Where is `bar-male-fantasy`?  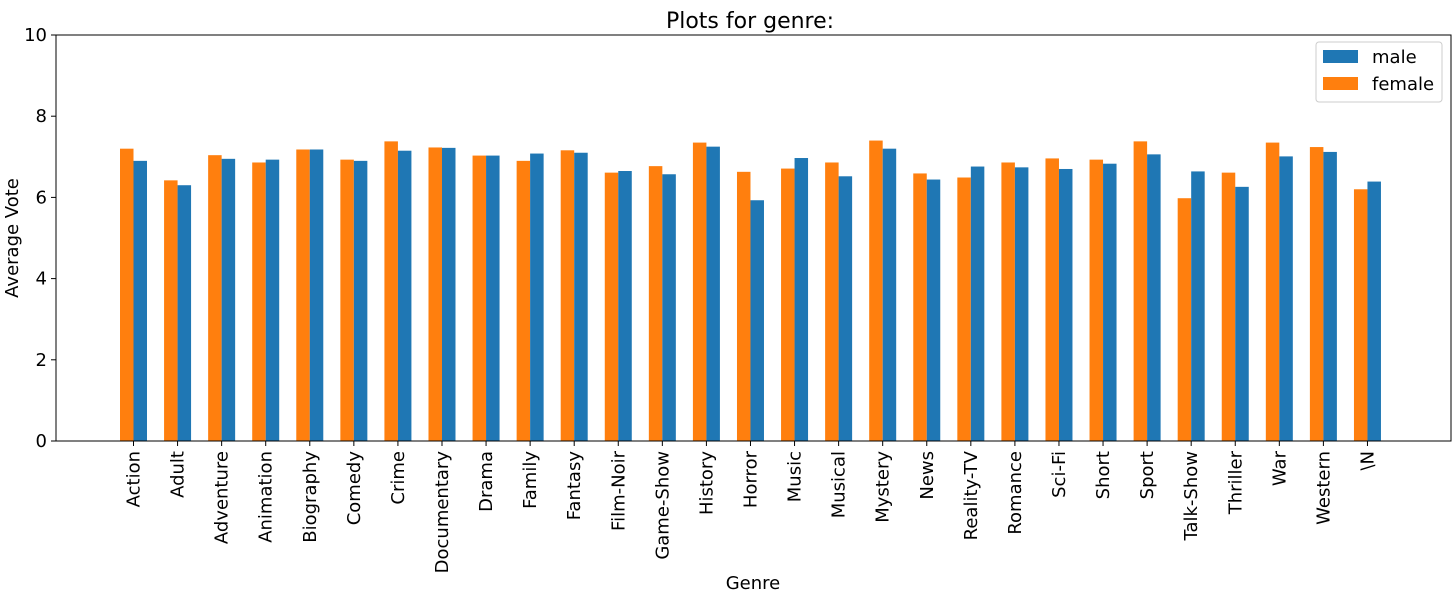 bar-male-fantasy is located at coordinates (581, 297).